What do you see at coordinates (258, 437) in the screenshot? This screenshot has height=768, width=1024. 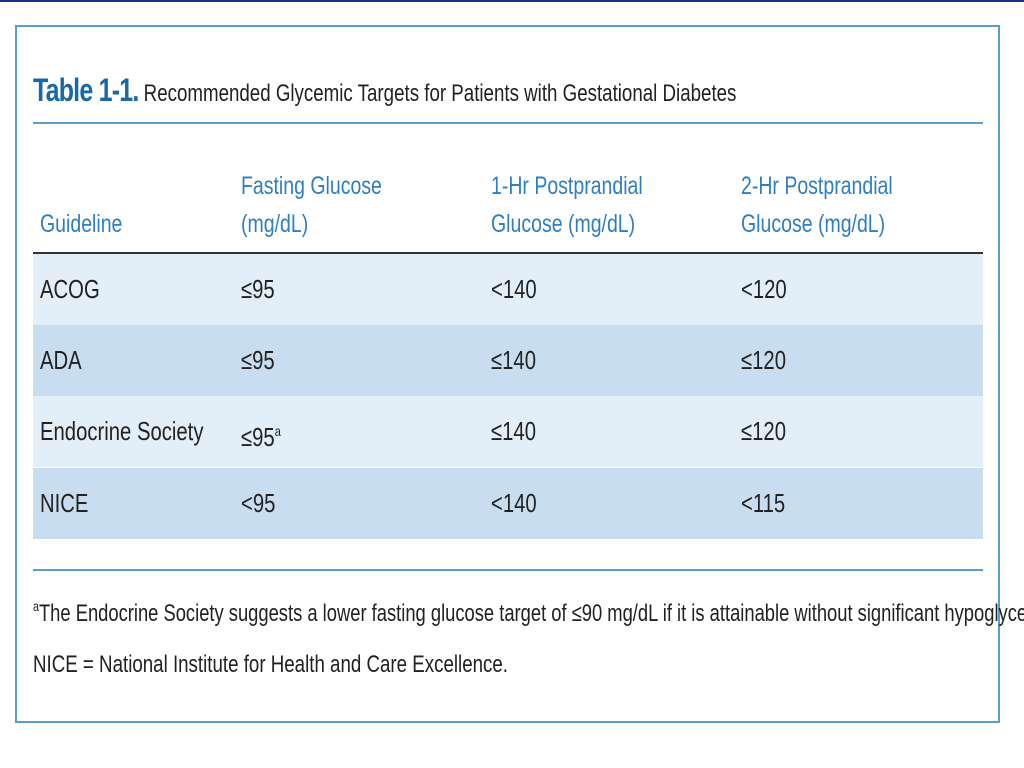 I see `cell-value: ≤95` at bounding box center [258, 437].